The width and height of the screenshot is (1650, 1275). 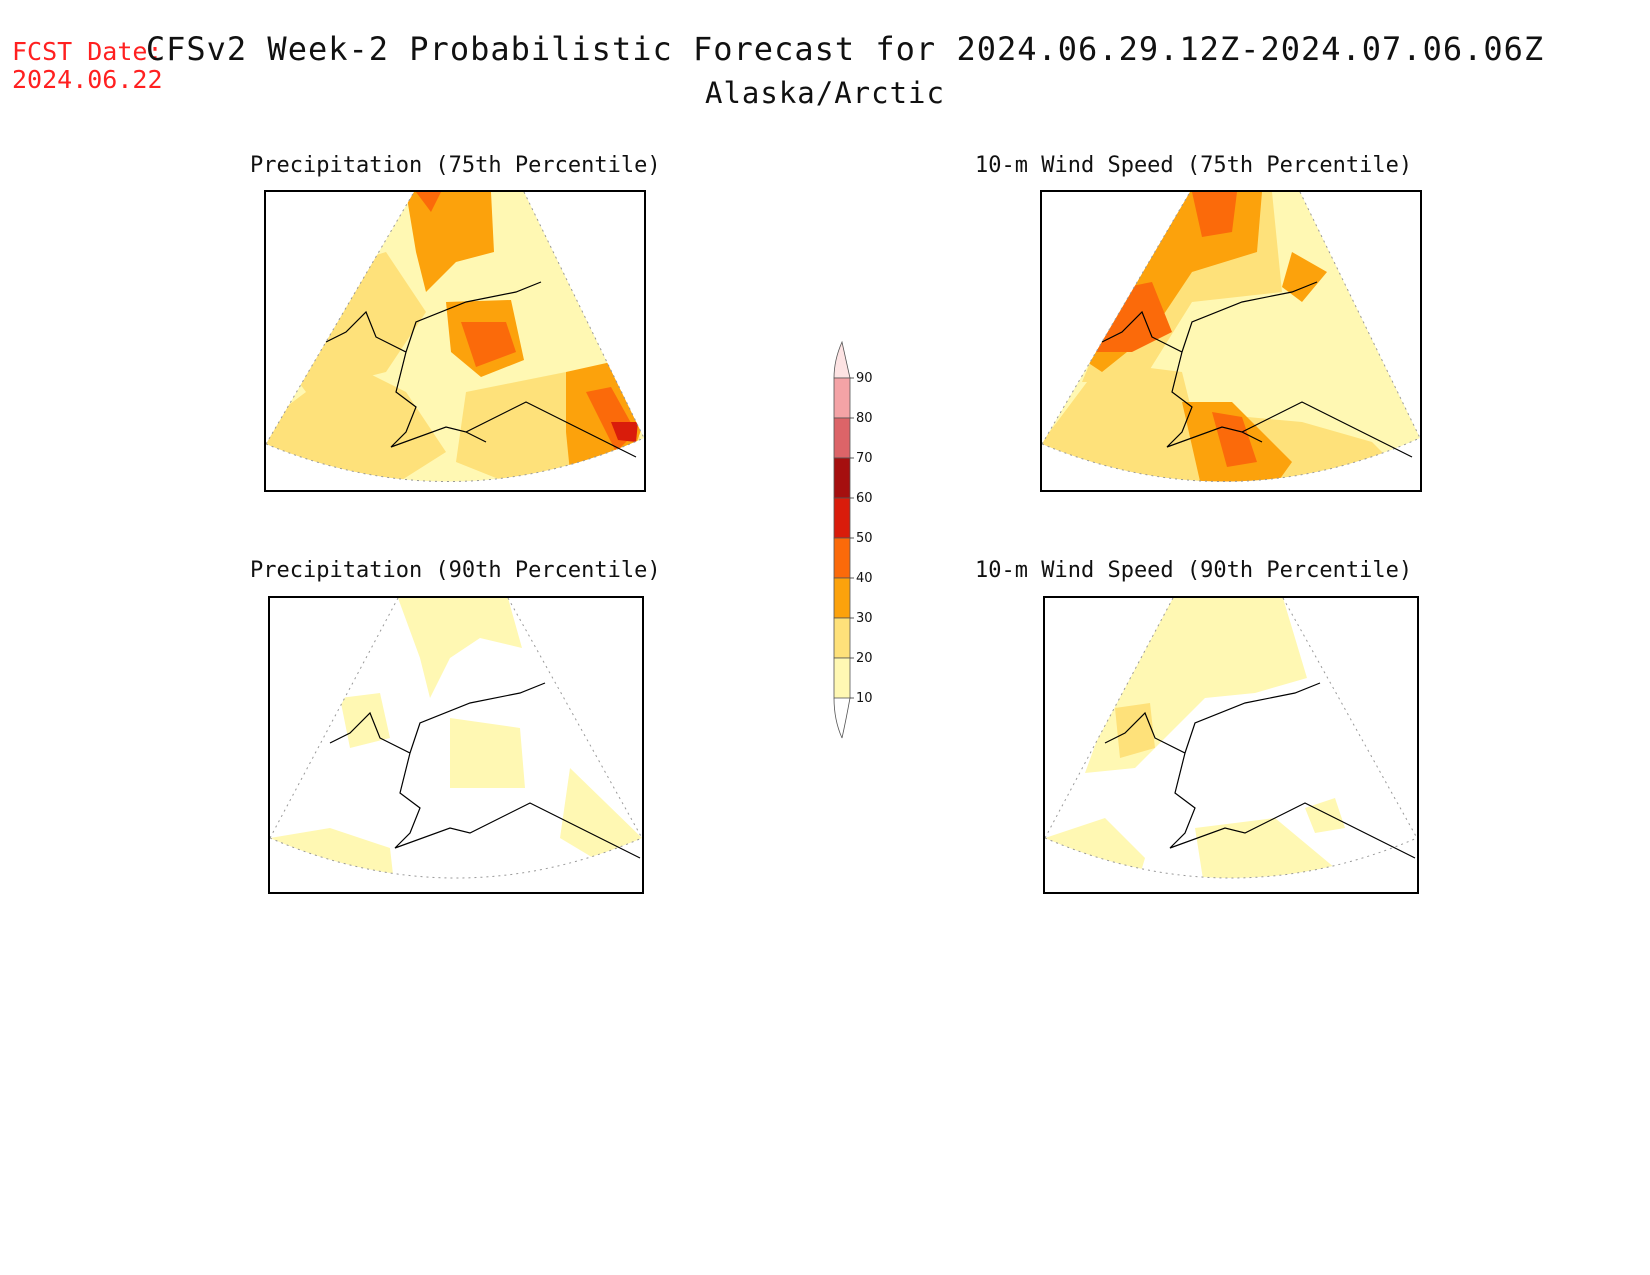 What do you see at coordinates (852, 538) in the screenshot?
I see `legend-ticks` at bounding box center [852, 538].